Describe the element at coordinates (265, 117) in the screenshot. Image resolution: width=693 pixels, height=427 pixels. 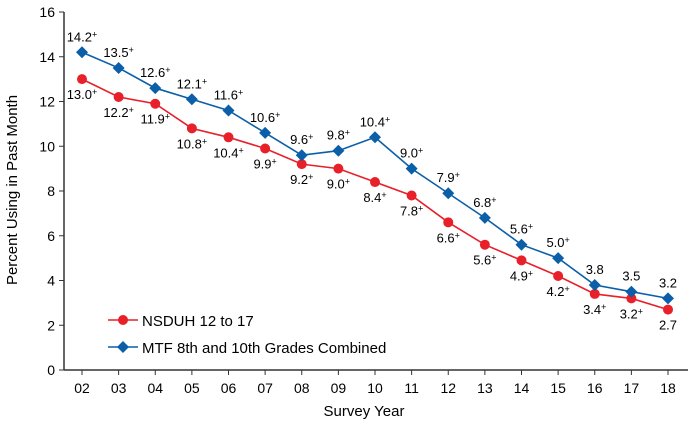
I see `data-label: 10.6+` at that location.